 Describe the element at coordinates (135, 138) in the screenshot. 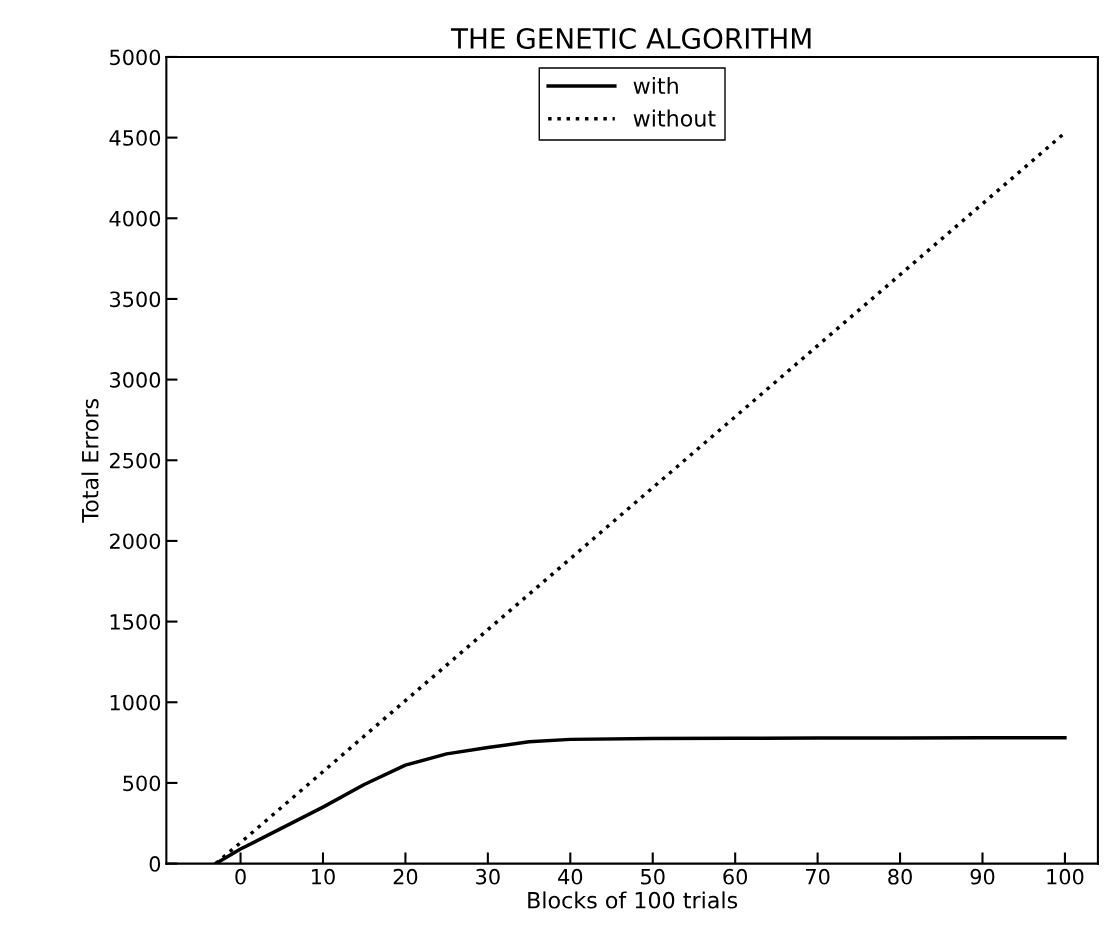

I see `y-tick-label: 4500` at that location.